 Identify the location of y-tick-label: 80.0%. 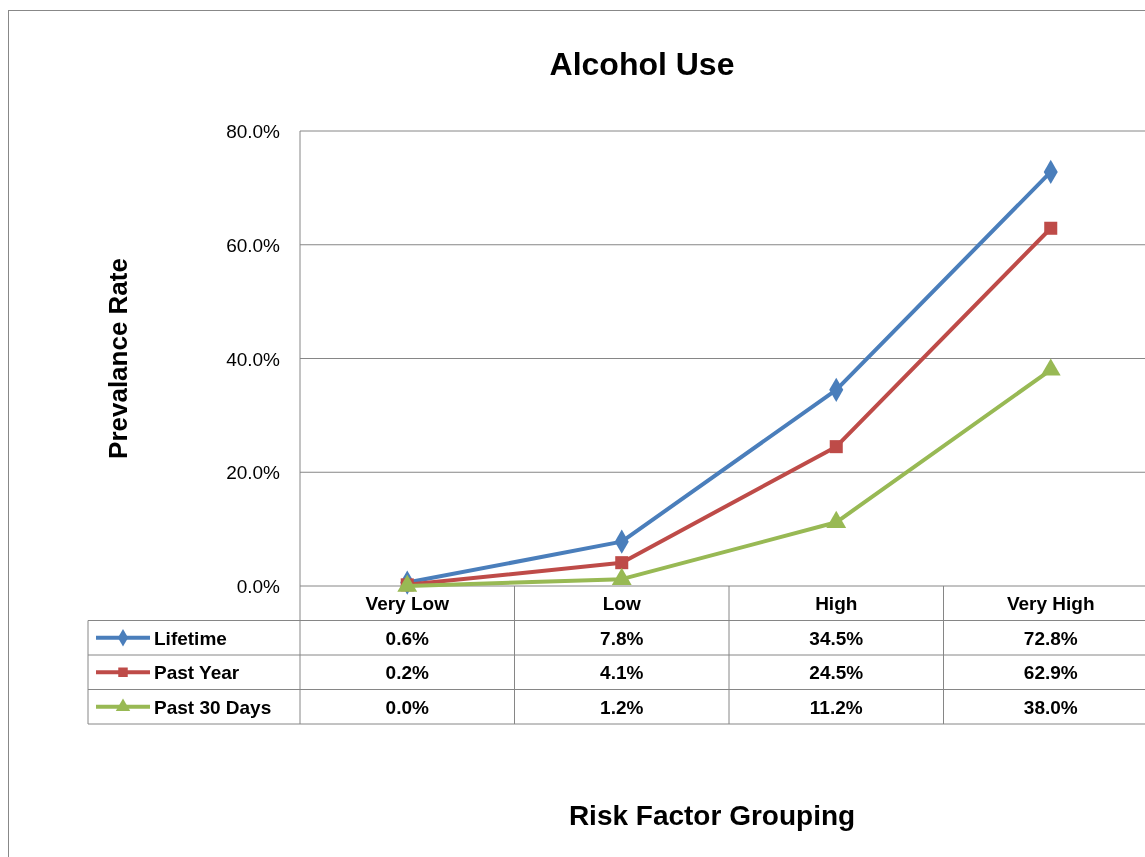
(253, 131).